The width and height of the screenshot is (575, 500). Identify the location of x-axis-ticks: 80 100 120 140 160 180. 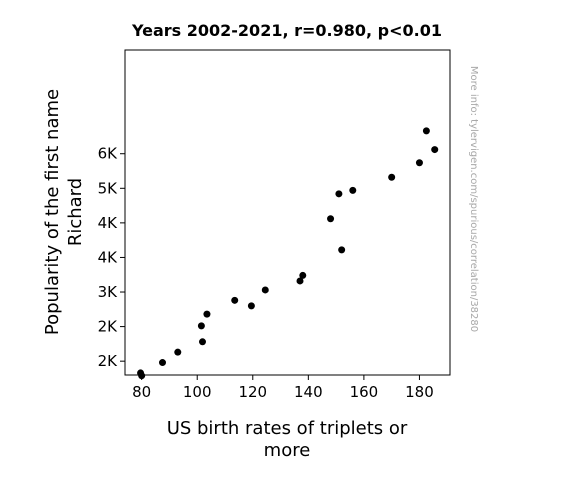
(283, 388).